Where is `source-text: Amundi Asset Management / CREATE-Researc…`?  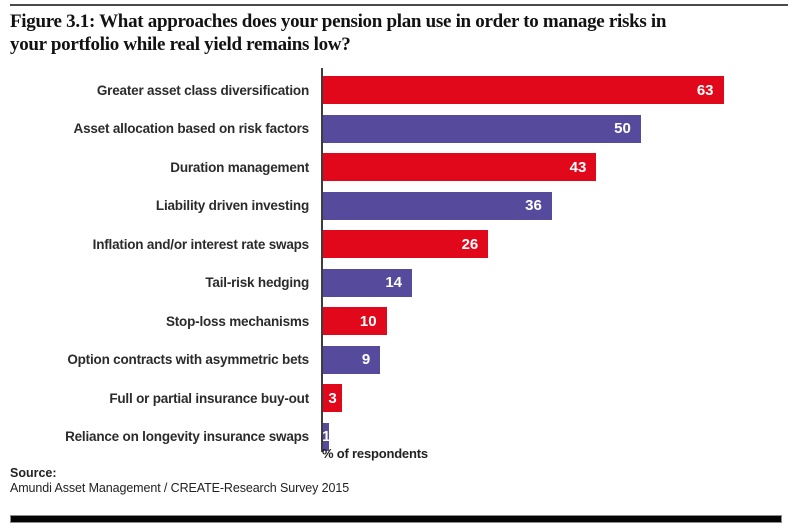 source-text: Amundi Asset Management / CREATE-Researc… is located at coordinates (180, 487).